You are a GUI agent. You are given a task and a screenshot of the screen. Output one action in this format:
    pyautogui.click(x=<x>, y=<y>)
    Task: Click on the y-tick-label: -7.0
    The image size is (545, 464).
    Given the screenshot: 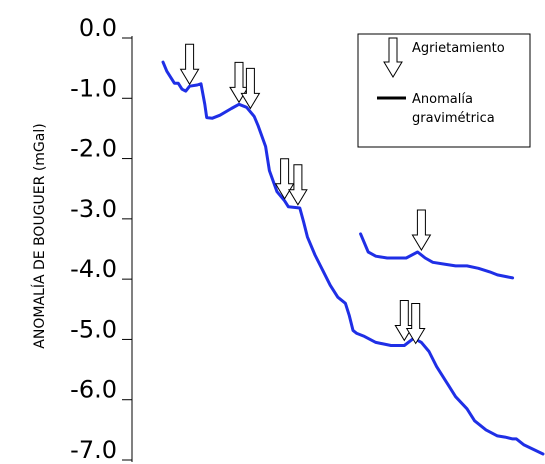 What is the action you would take?
    pyautogui.click(x=93, y=450)
    